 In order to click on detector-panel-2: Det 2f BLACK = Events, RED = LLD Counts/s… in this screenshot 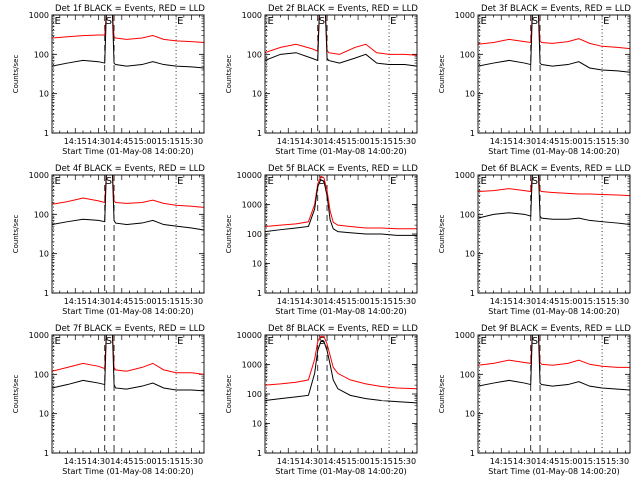, I will do `click(321, 80)`.